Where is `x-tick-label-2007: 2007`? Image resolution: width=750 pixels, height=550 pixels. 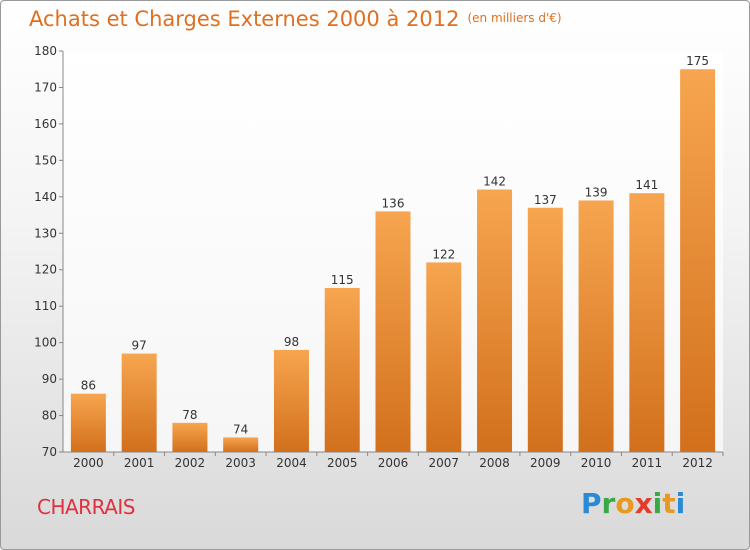
x-tick-label-2007: 2007 is located at coordinates (443, 463).